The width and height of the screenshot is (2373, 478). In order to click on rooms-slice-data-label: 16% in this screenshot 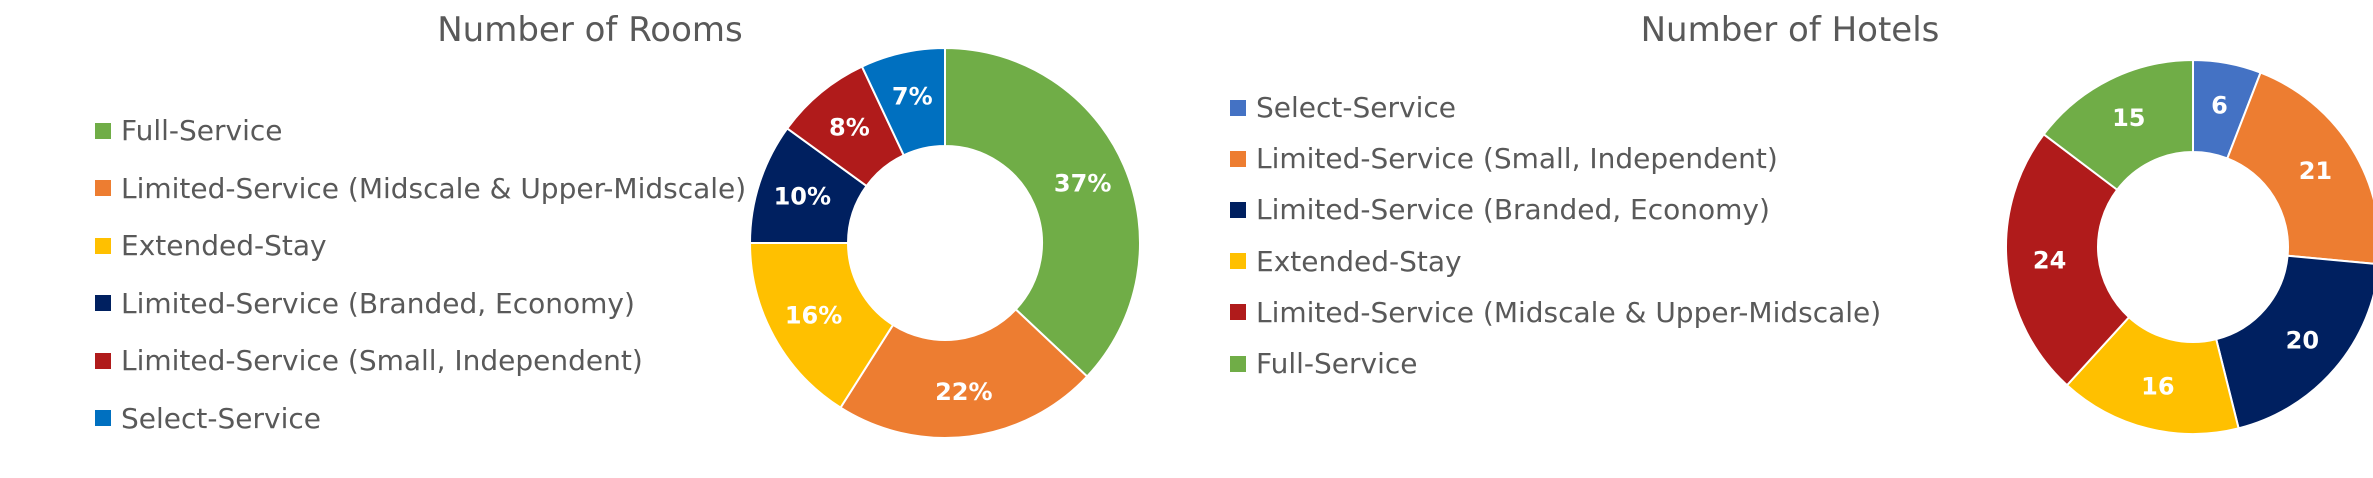, I will do `click(813, 315)`.